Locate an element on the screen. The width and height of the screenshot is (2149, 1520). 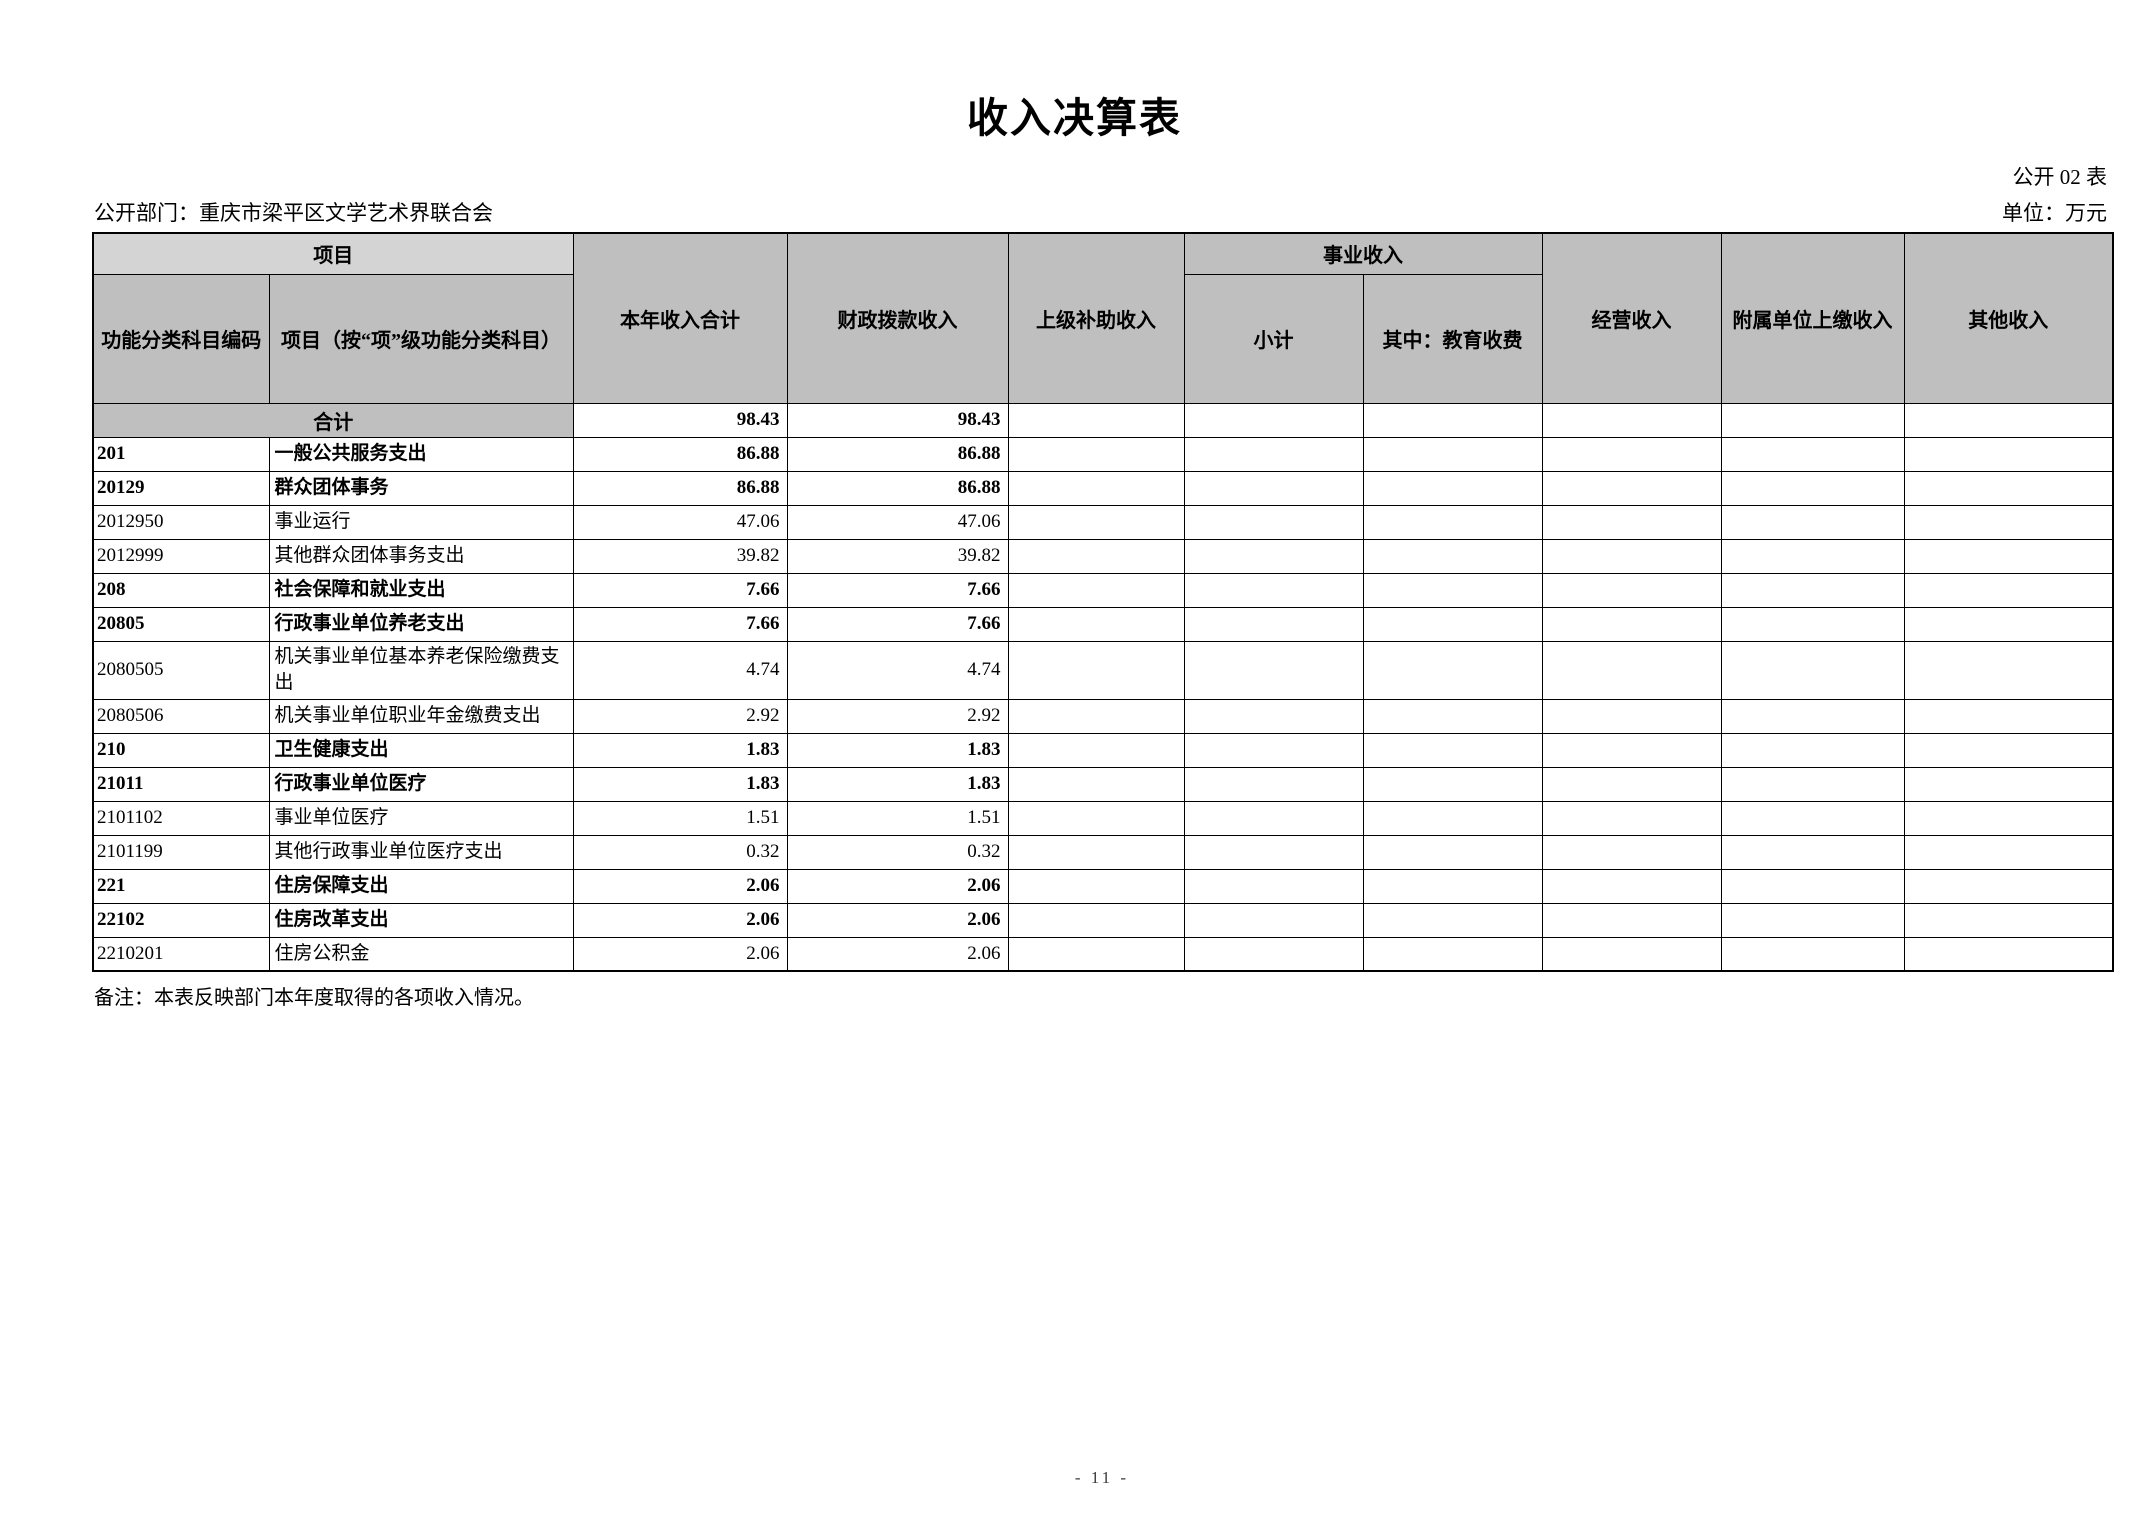
total-other is located at coordinates (2008, 420).